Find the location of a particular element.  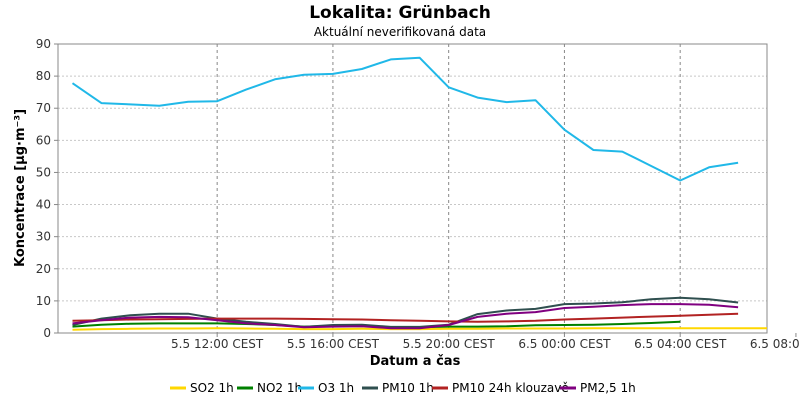

y-tick-label: 10 is located at coordinates (43, 301).